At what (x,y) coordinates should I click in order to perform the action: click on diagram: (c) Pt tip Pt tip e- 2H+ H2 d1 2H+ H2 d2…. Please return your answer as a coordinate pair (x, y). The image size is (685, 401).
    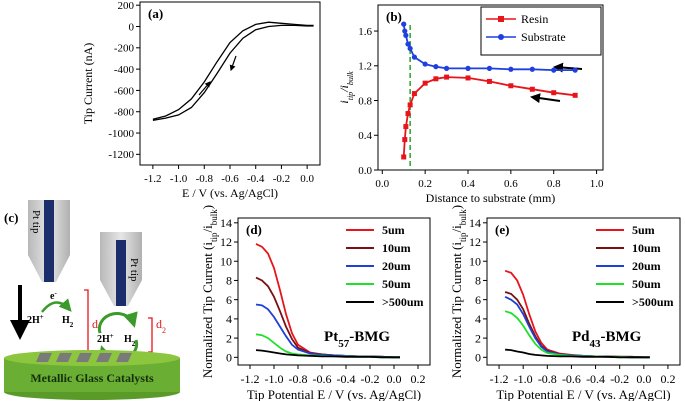
    Looking at the image, I should click on (92, 300).